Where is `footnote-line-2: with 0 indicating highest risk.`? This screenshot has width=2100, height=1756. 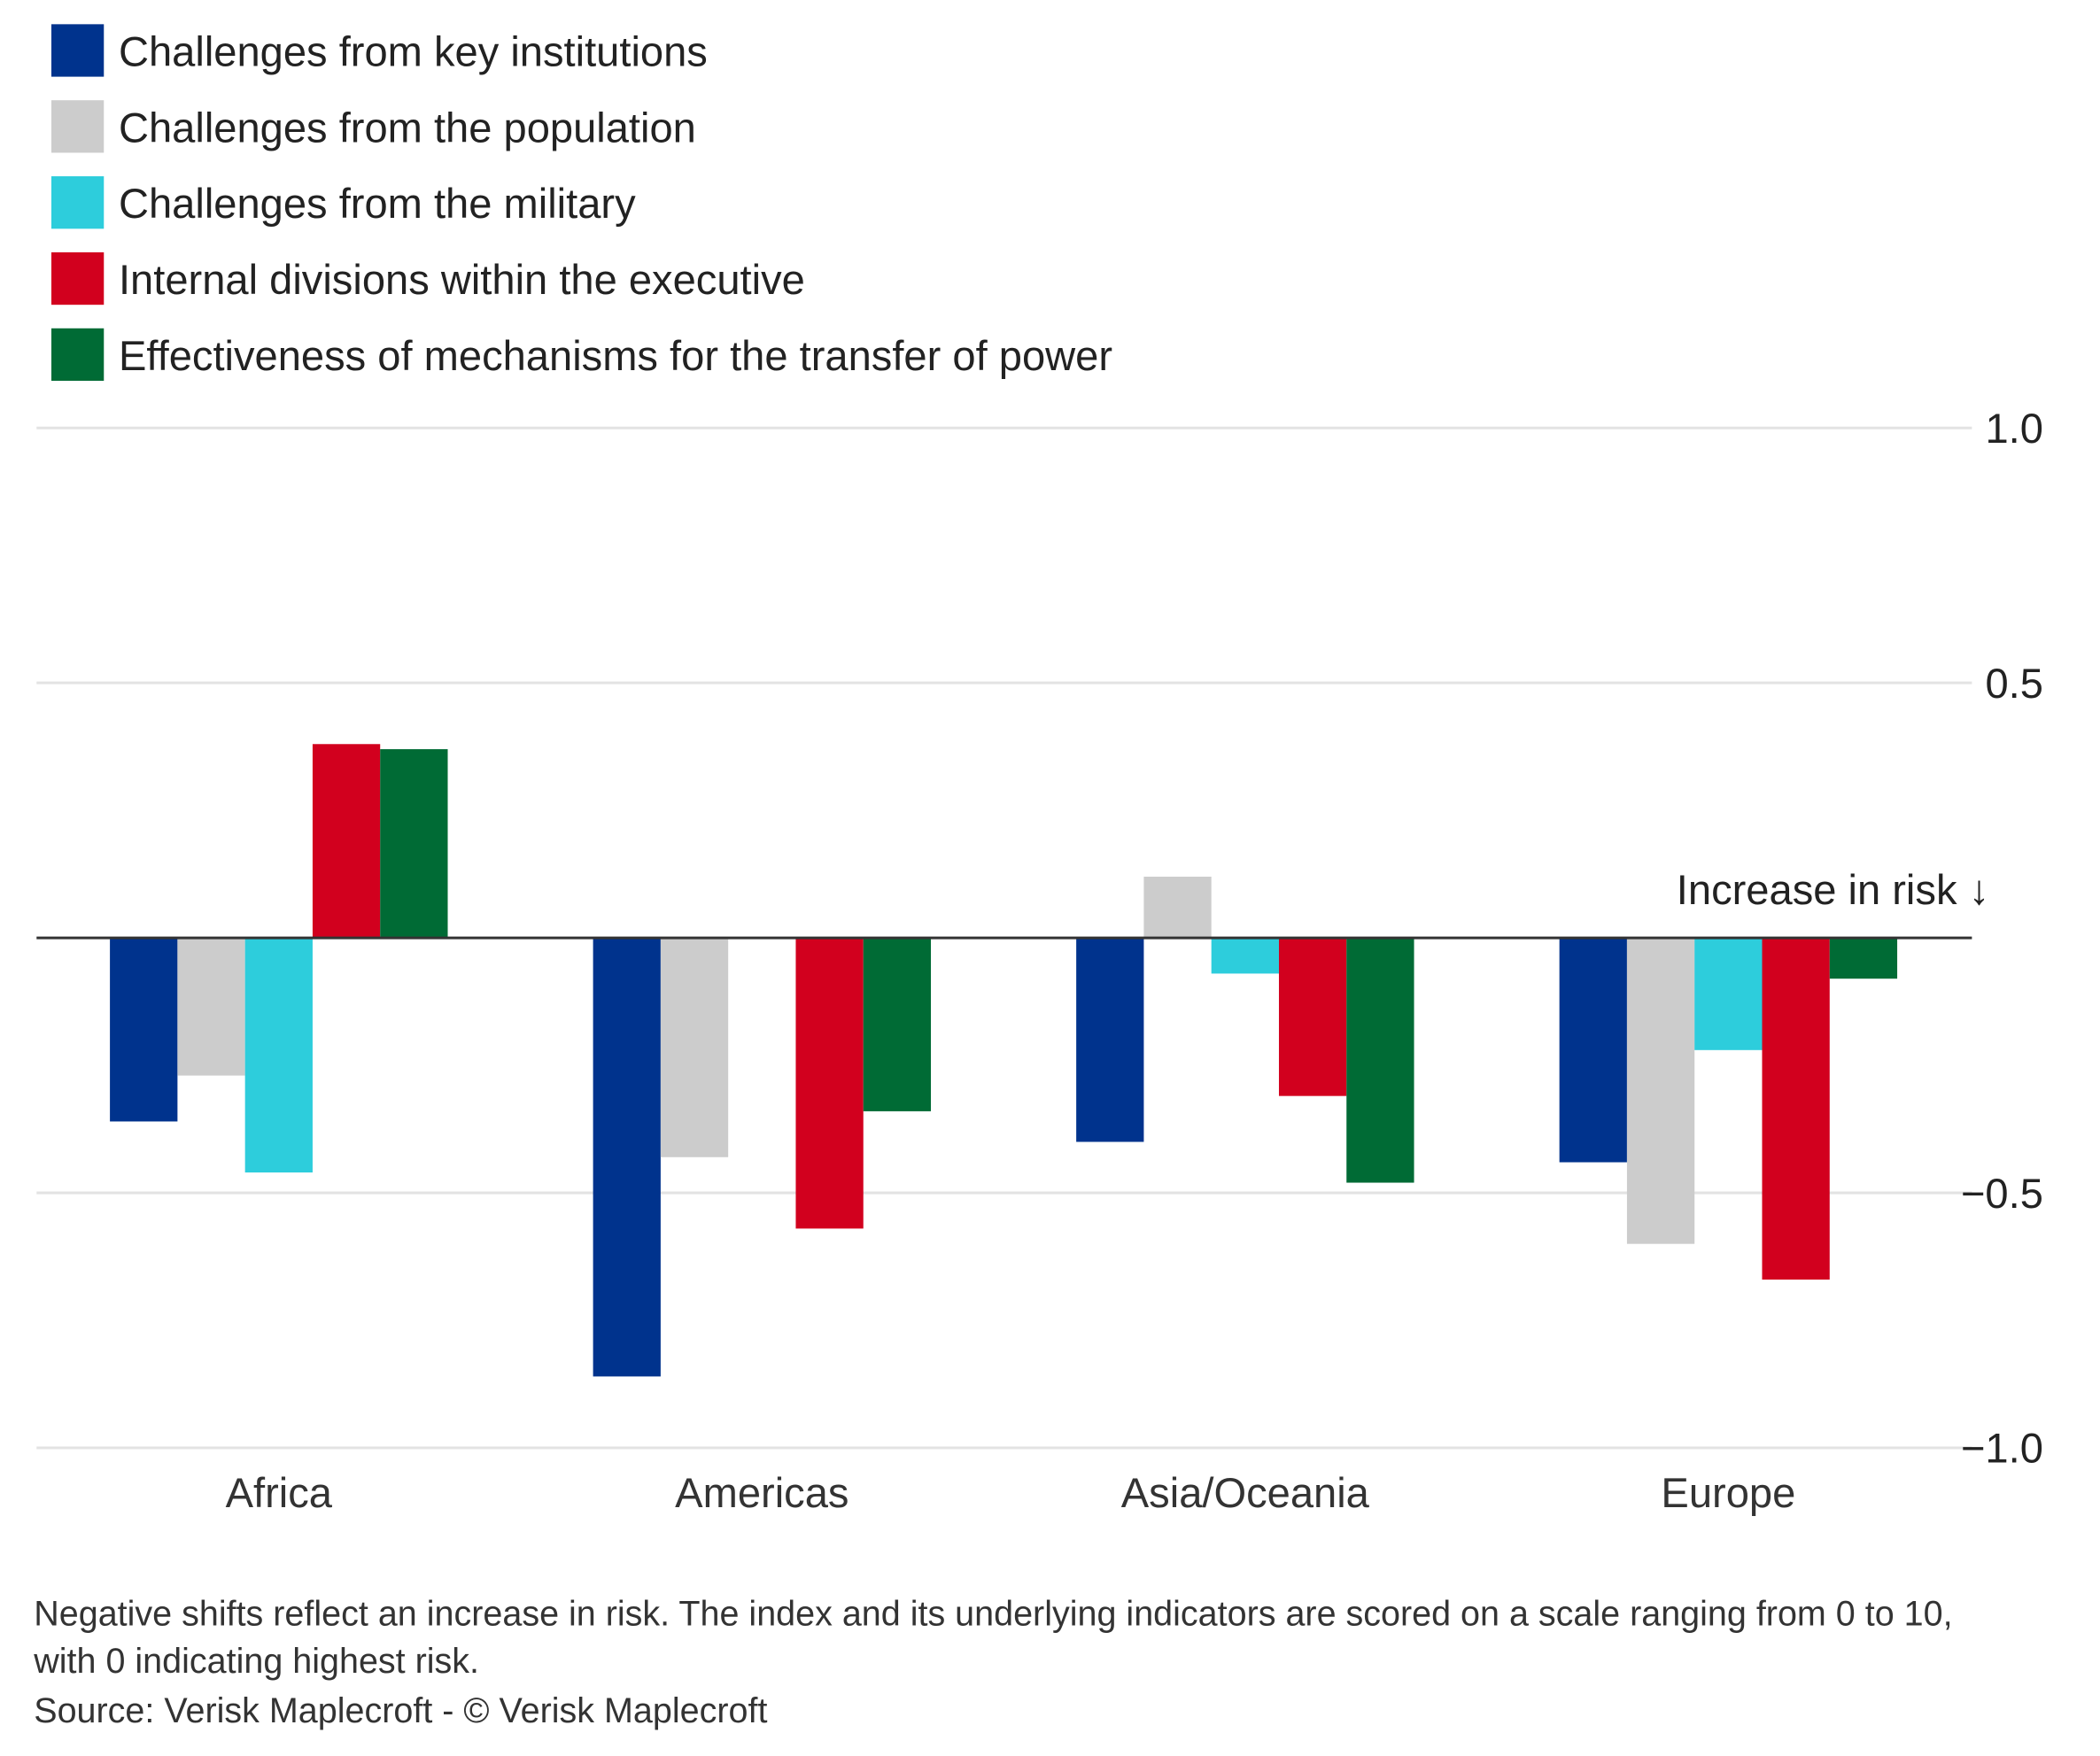 footnote-line-2: with 0 indicating highest risk. is located at coordinates (256, 1661).